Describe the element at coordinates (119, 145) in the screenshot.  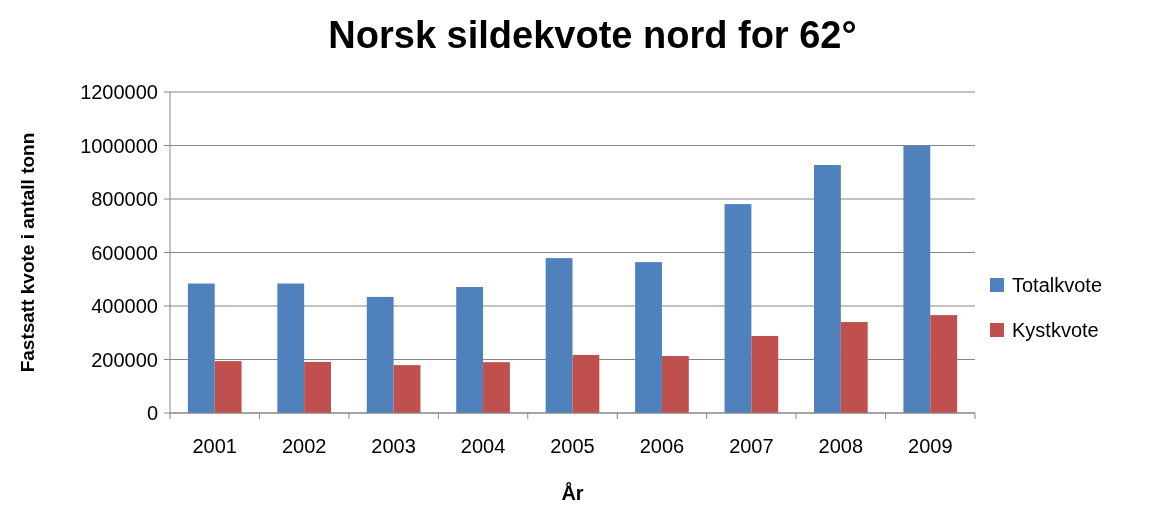
I see `y-tick-label: 1000000` at that location.